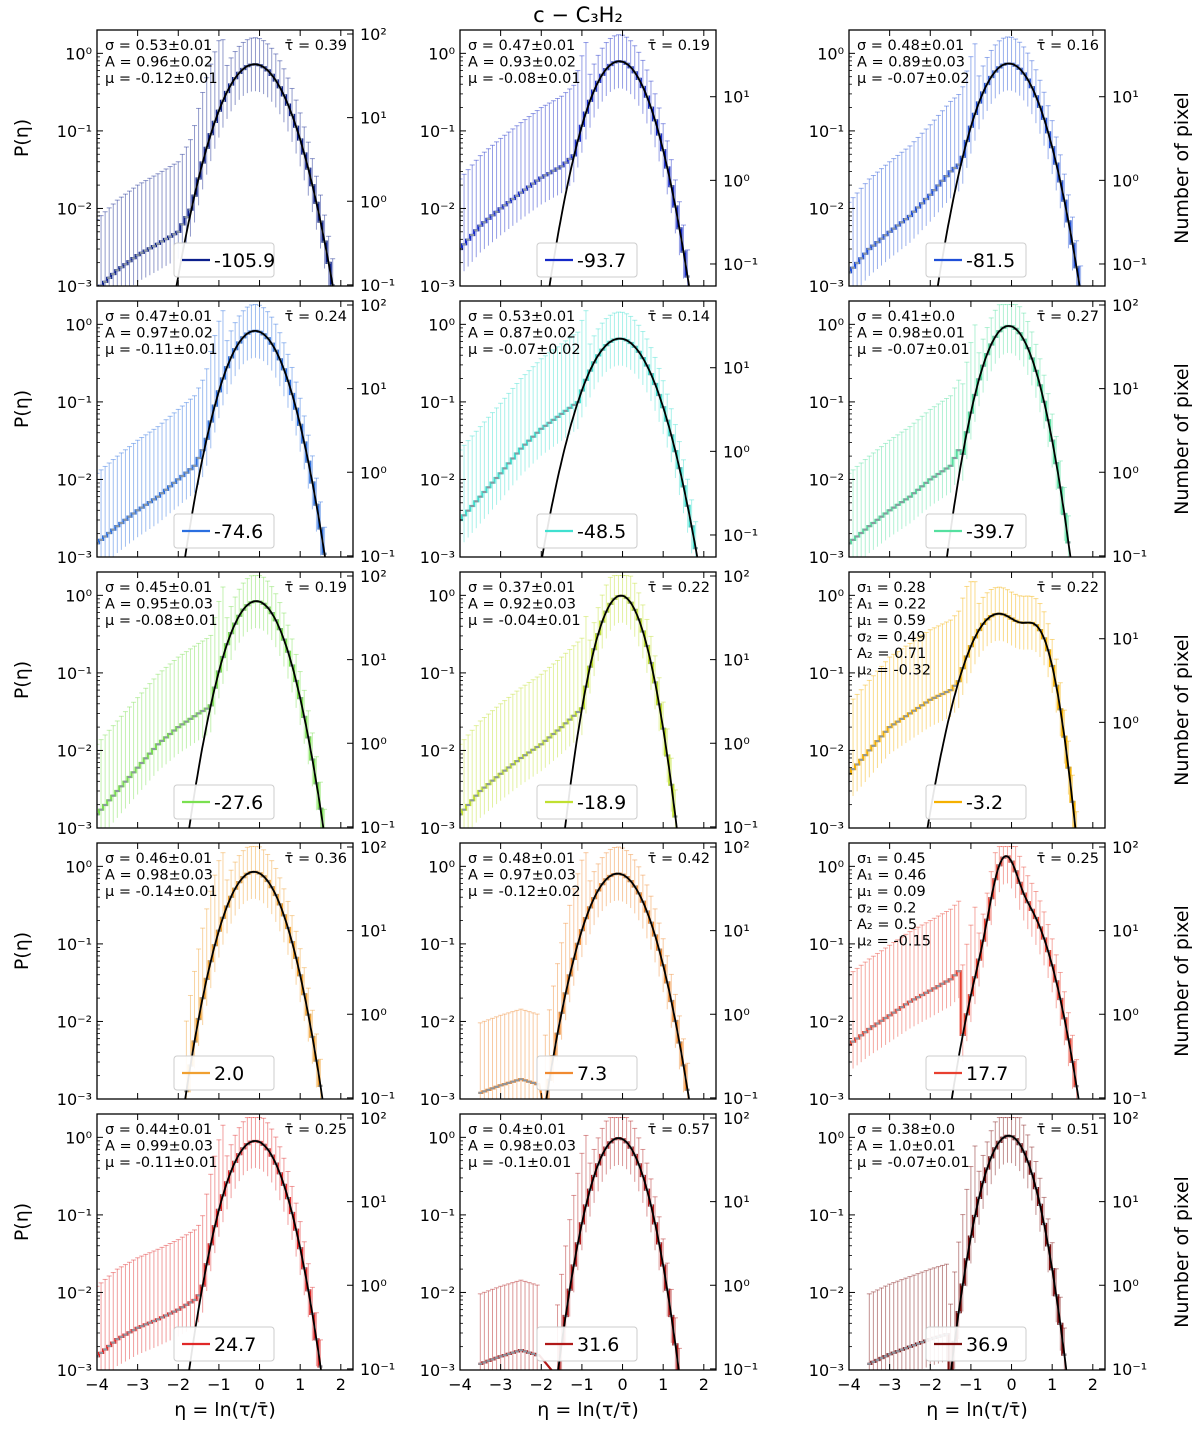 The width and height of the screenshot is (1200, 1438). I want to click on legend-label: 2.0, so click(229, 1074).